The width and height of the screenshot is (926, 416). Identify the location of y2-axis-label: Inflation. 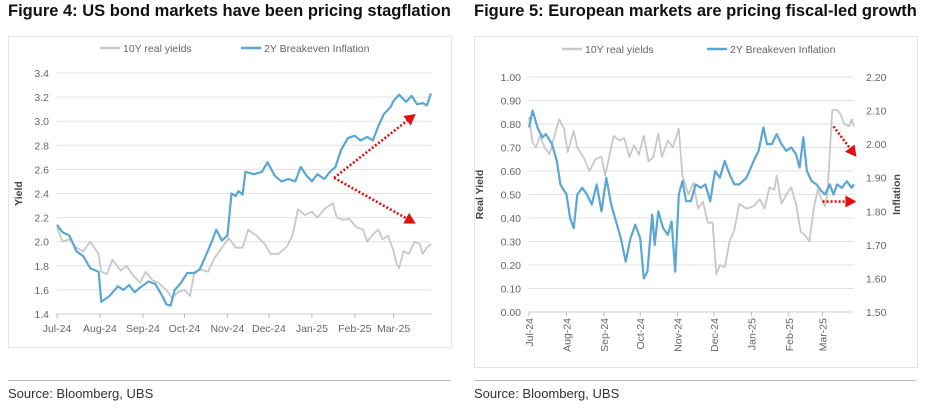
(897, 194).